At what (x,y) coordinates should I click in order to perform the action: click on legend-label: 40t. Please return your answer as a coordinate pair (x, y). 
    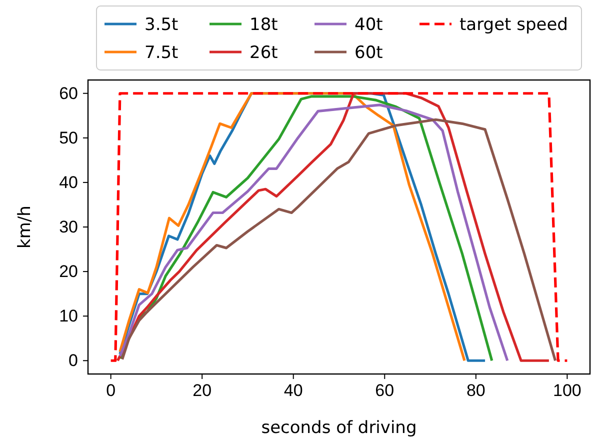
    Looking at the image, I should click on (369, 25).